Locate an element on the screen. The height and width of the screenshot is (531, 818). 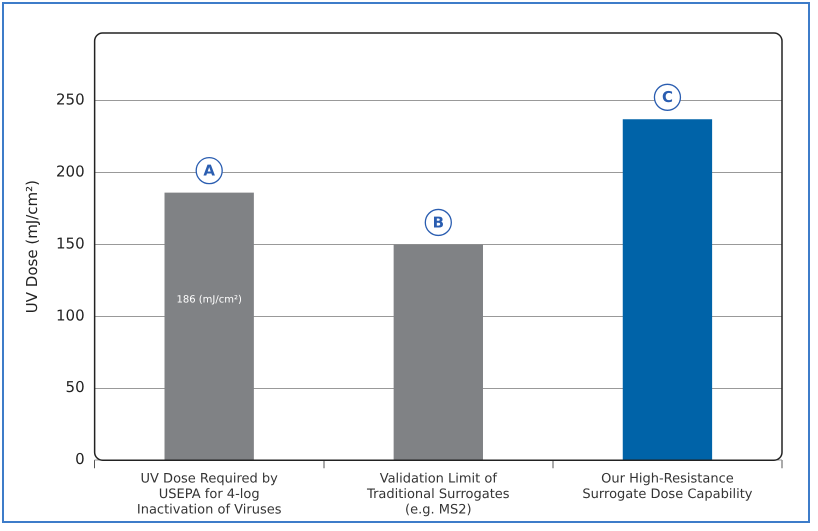
data-label: 186 (mJ/cm²) is located at coordinates (209, 300).